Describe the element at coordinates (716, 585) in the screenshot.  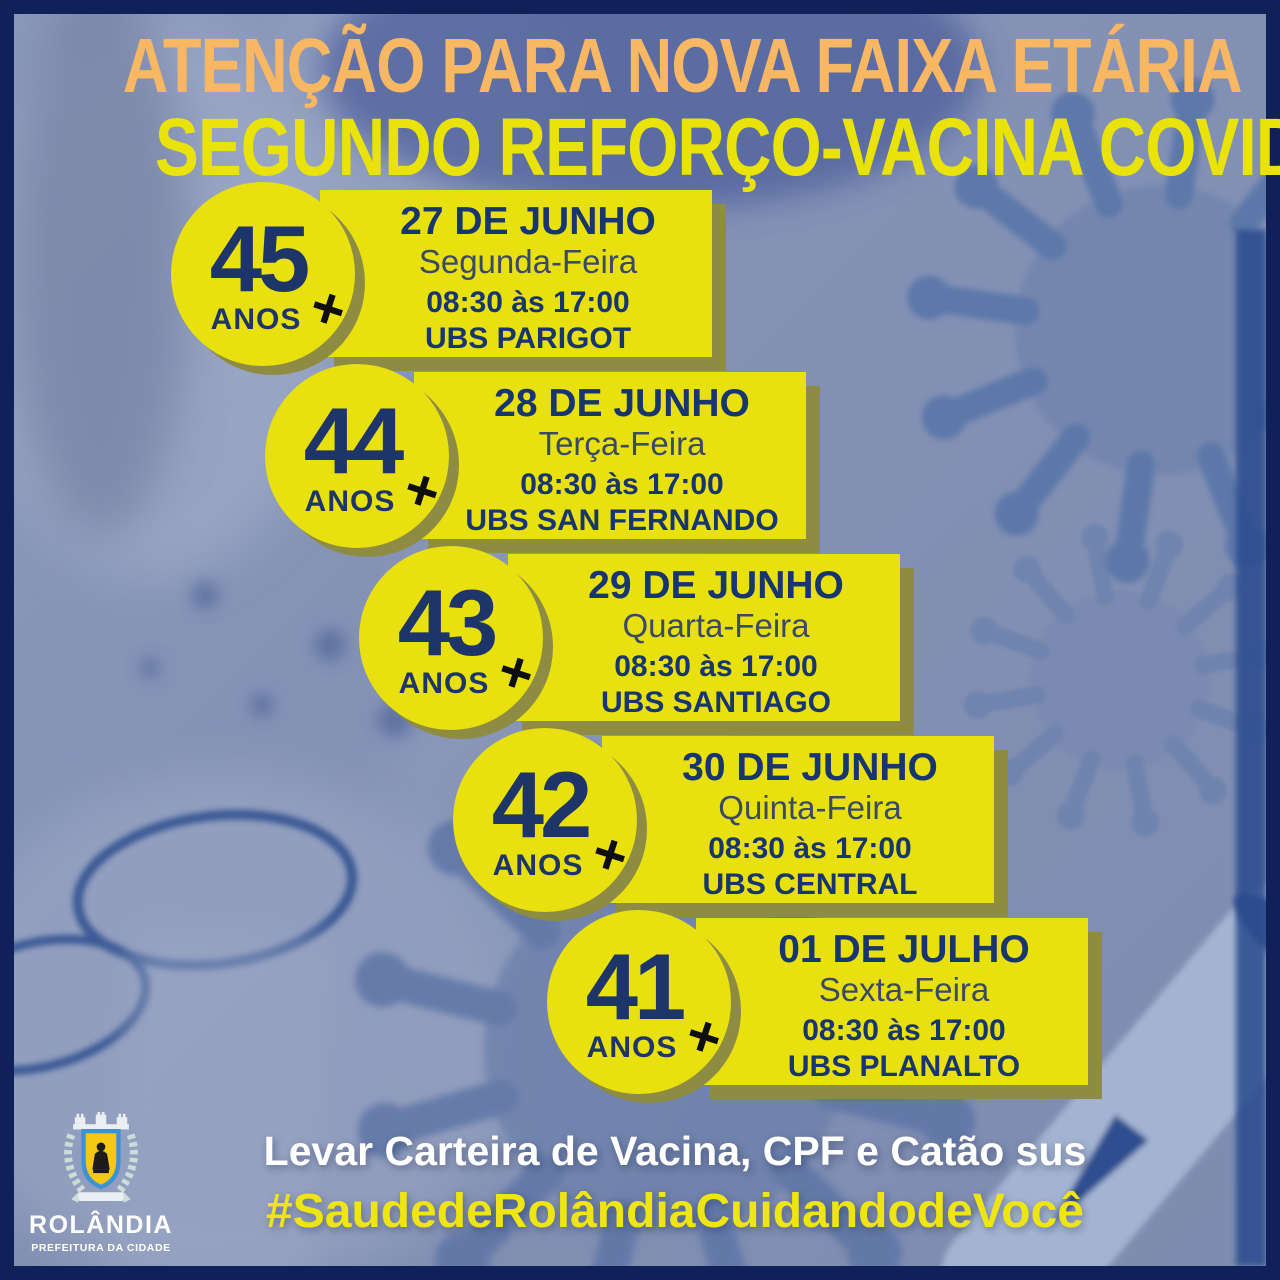
I see `card-date: 29 DE JUNHO` at that location.